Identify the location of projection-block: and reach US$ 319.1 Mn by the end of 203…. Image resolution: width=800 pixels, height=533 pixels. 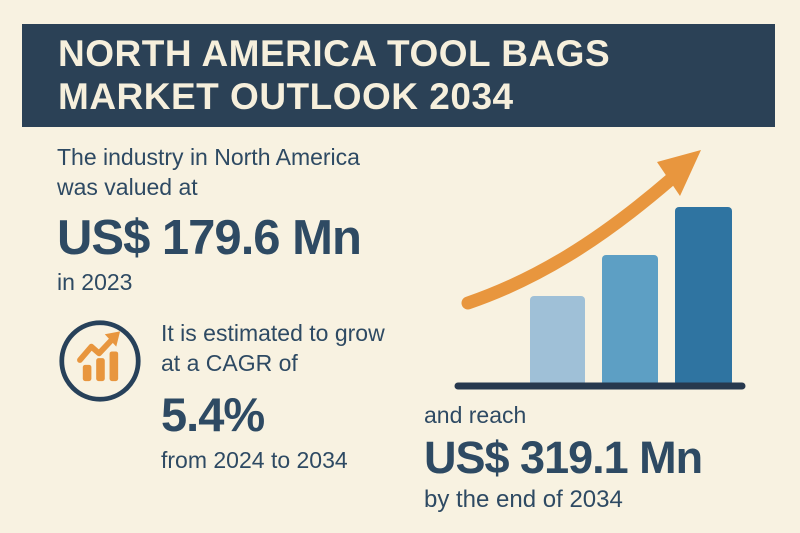
(563, 458).